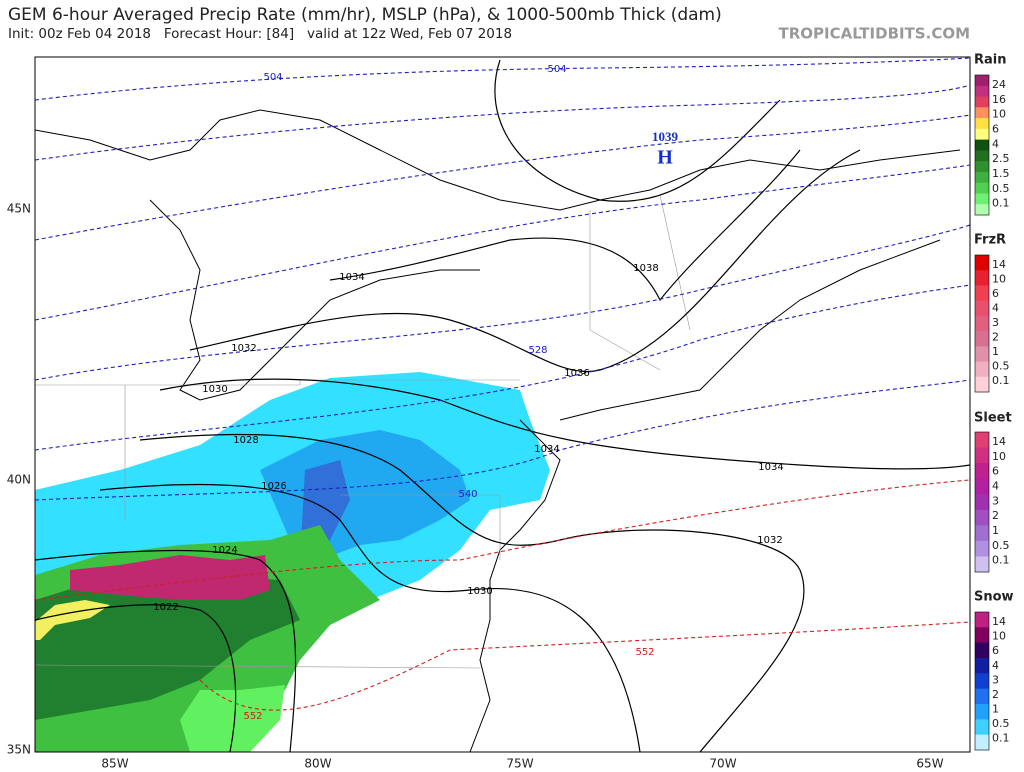 This screenshot has height=772, width=1024. Describe the element at coordinates (999, 99) in the screenshot. I see `legend-label: 16` at that location.